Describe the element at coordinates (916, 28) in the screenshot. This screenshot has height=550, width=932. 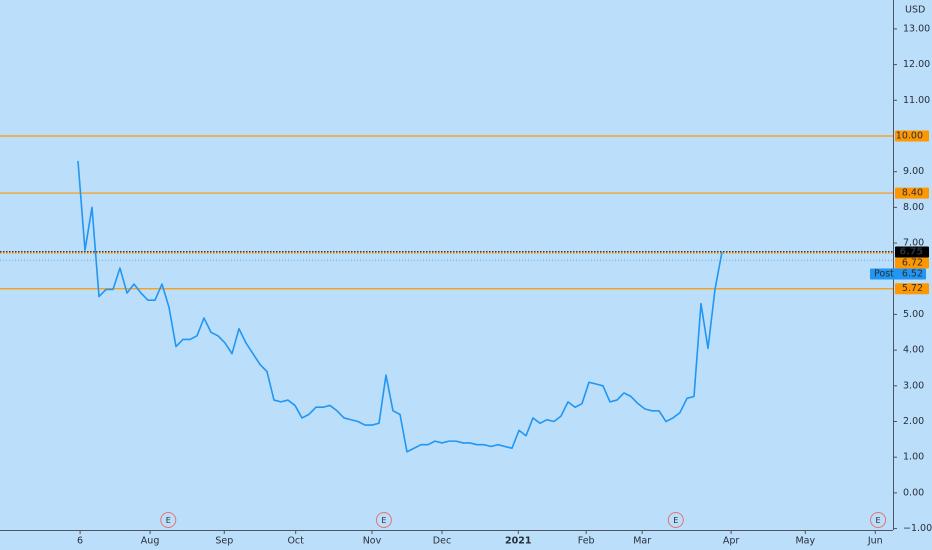
I see `y-tick-label: 13.00` at that location.